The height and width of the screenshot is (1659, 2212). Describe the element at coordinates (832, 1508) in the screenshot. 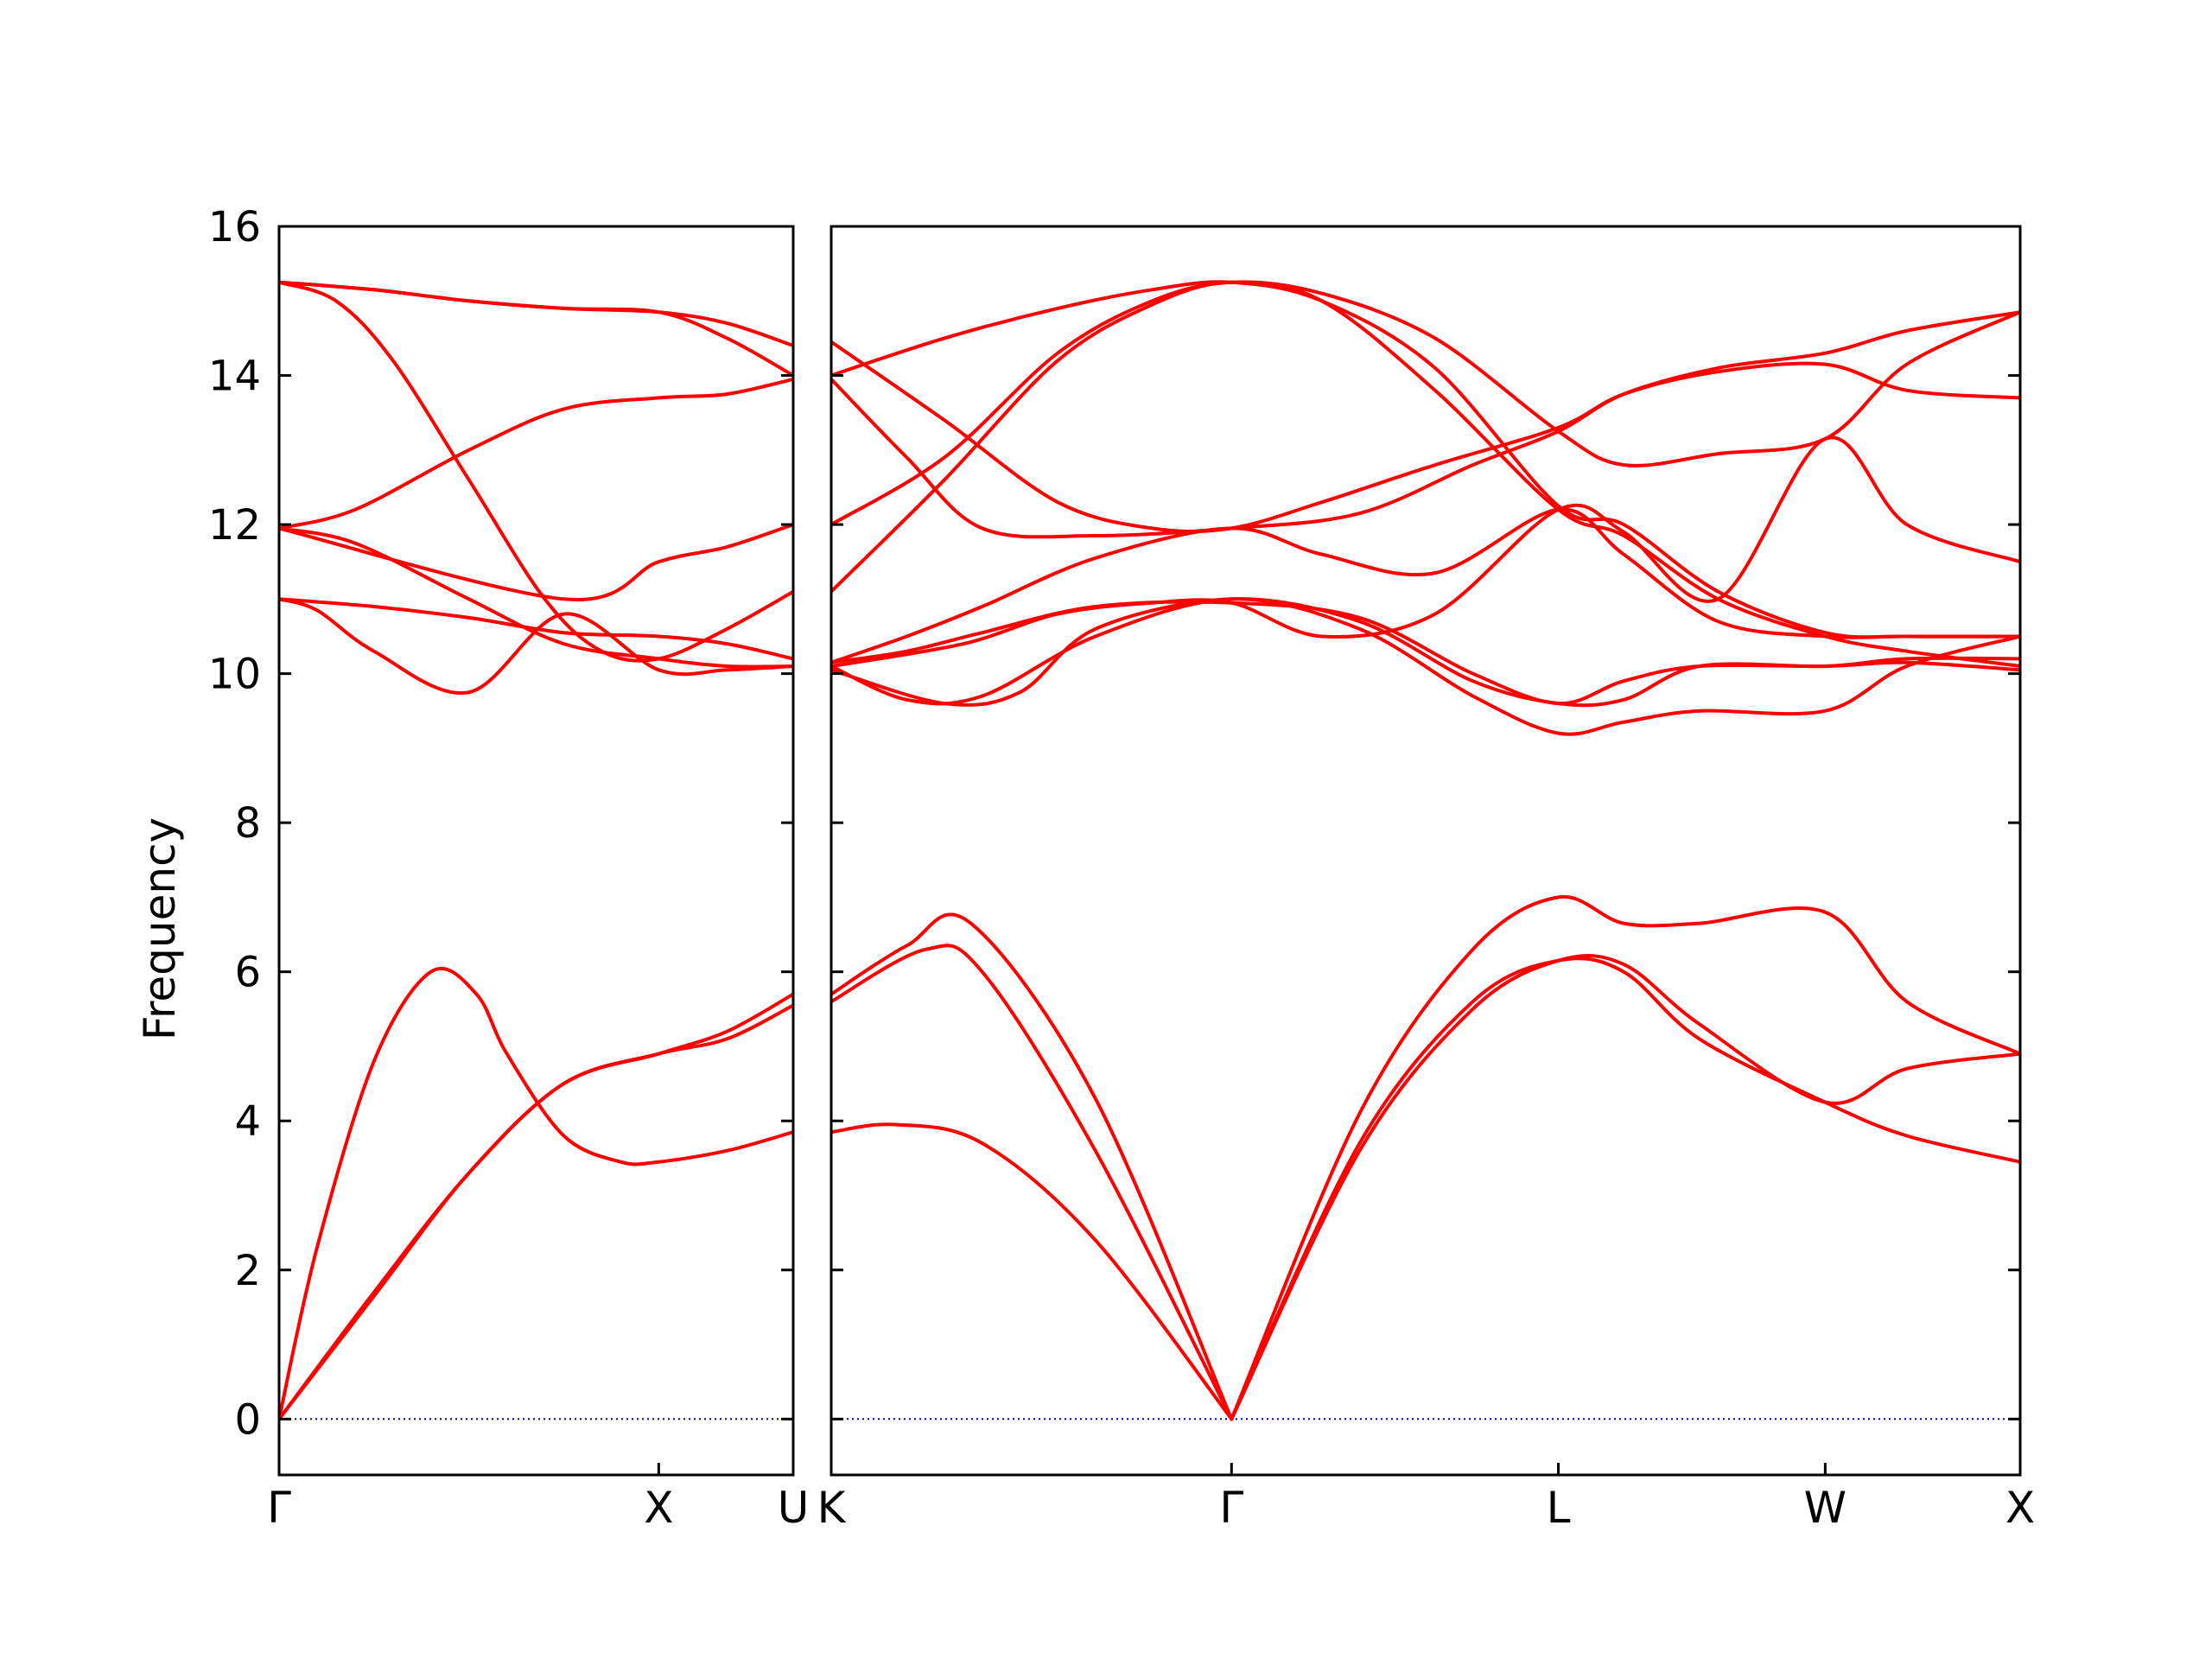

I see `x-tick-label: K` at that location.